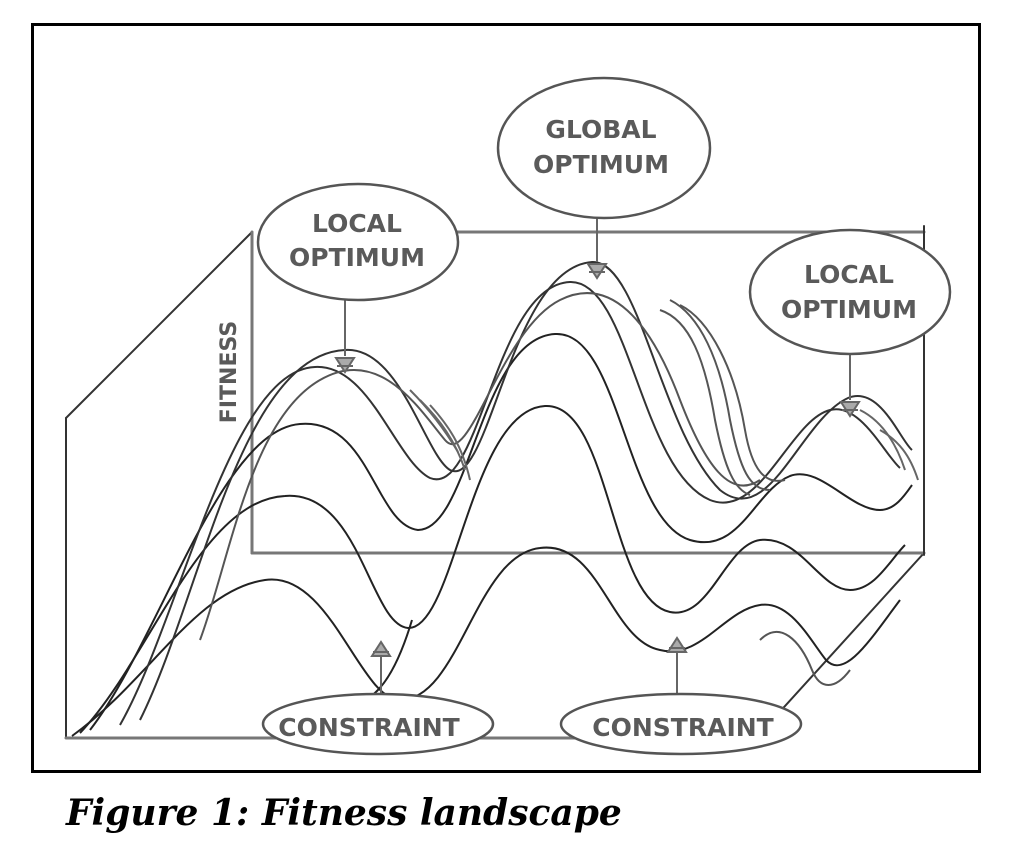 The image size is (1018, 868). What do you see at coordinates (849, 309) in the screenshot?
I see `local-optimum-right-line-2: OPTIMUM` at bounding box center [849, 309].